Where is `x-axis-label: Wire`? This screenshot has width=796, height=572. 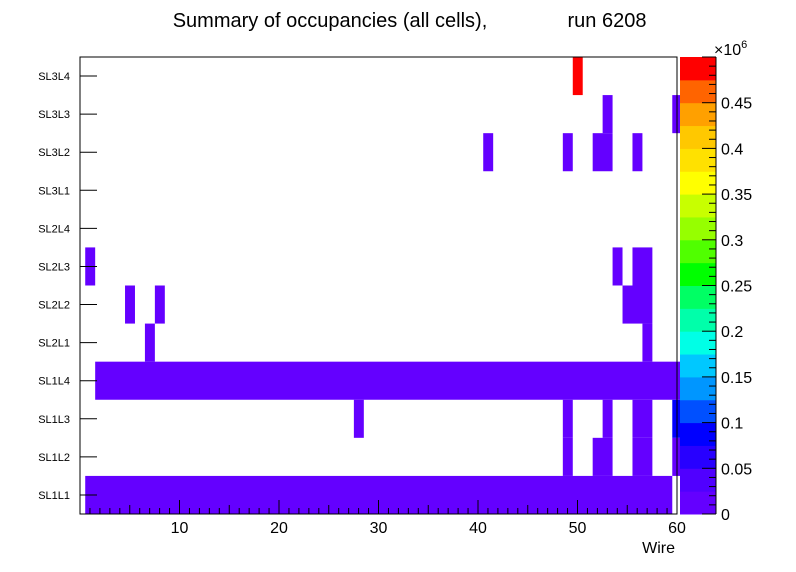
x-axis-label: Wire is located at coordinates (658, 548).